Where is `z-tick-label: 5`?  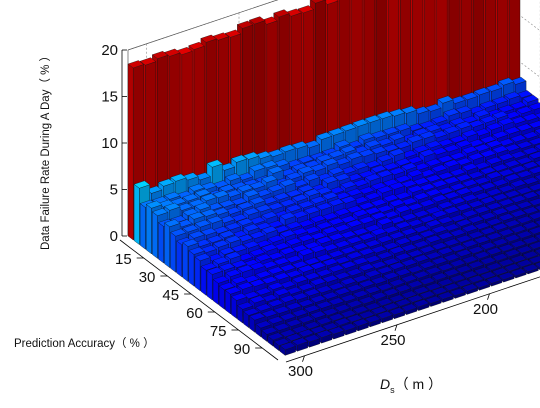
z-tick-label: 5 is located at coordinates (114, 190).